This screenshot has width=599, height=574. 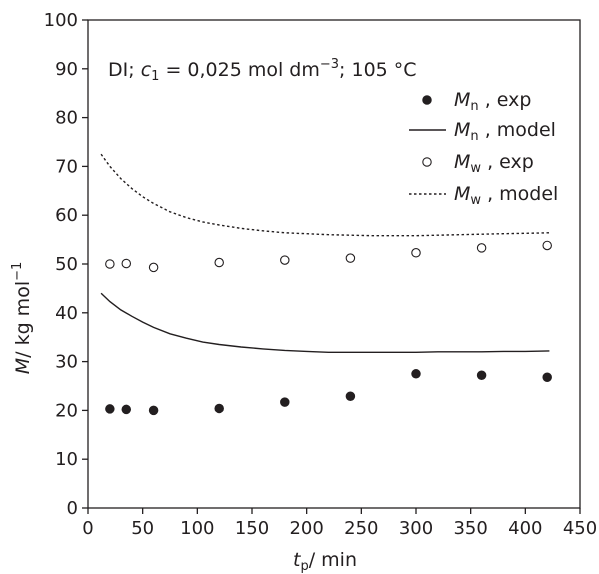 What do you see at coordinates (339, 523) in the screenshot?
I see `x-tick-labels: 0 50 100 150 200 250 300 350 400 450` at bounding box center [339, 523].